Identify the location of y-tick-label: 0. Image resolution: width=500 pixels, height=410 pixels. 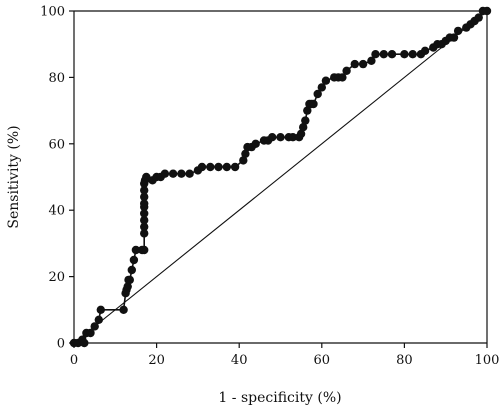
(61, 344).